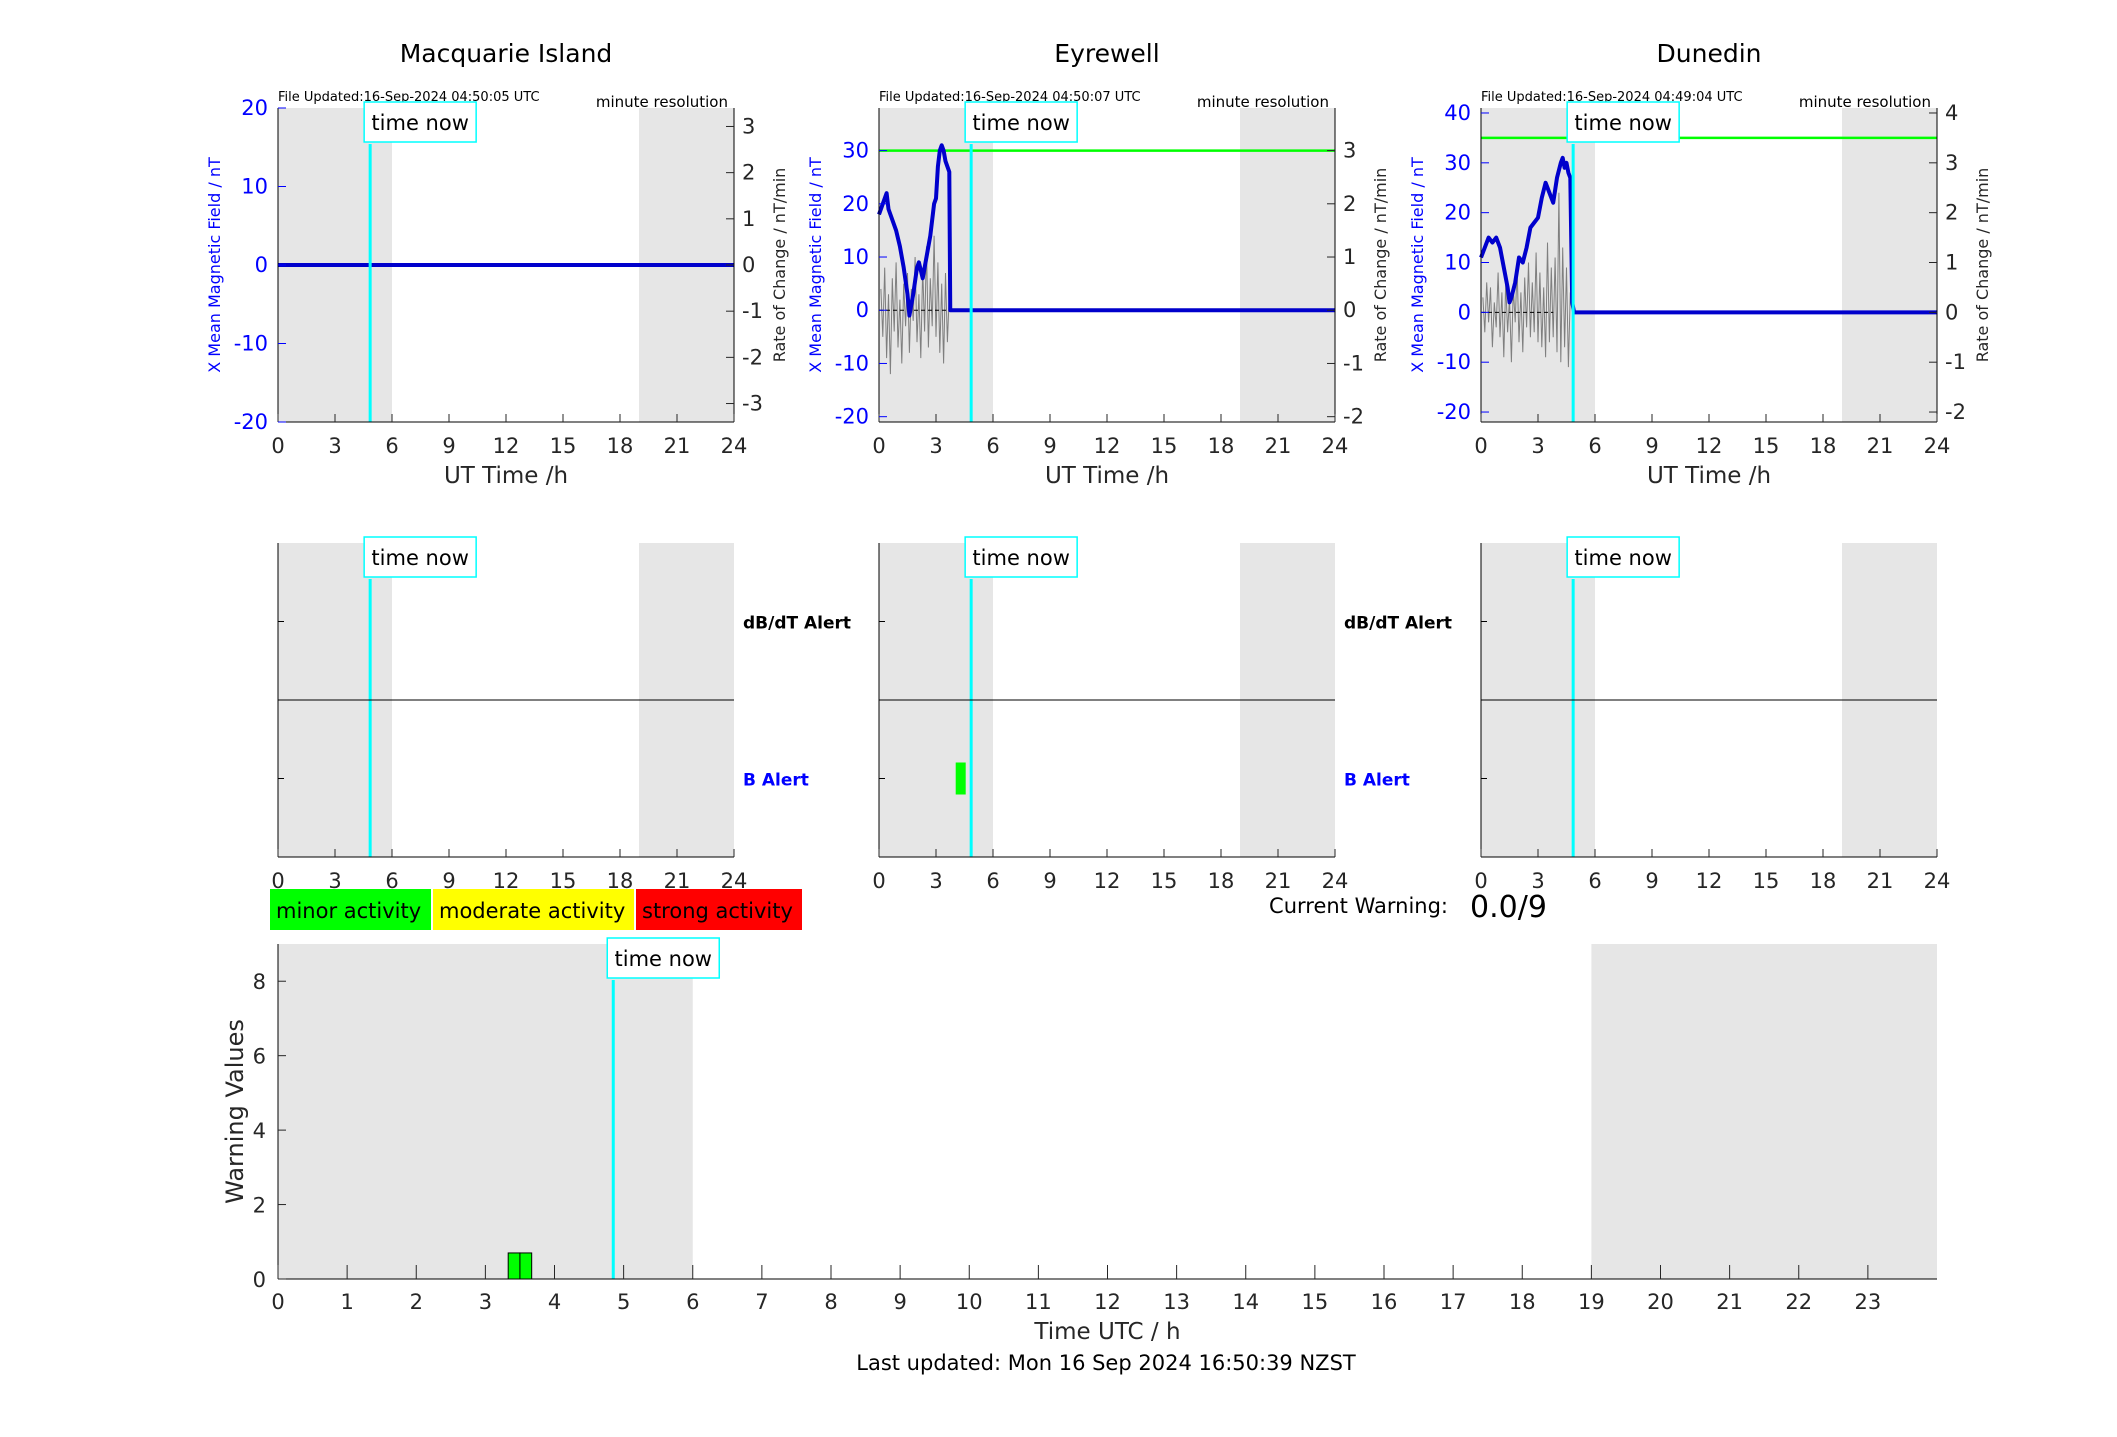  Describe the element at coordinates (251, 344) in the screenshot. I see `macquarie-field-ytick-label: -10` at that location.